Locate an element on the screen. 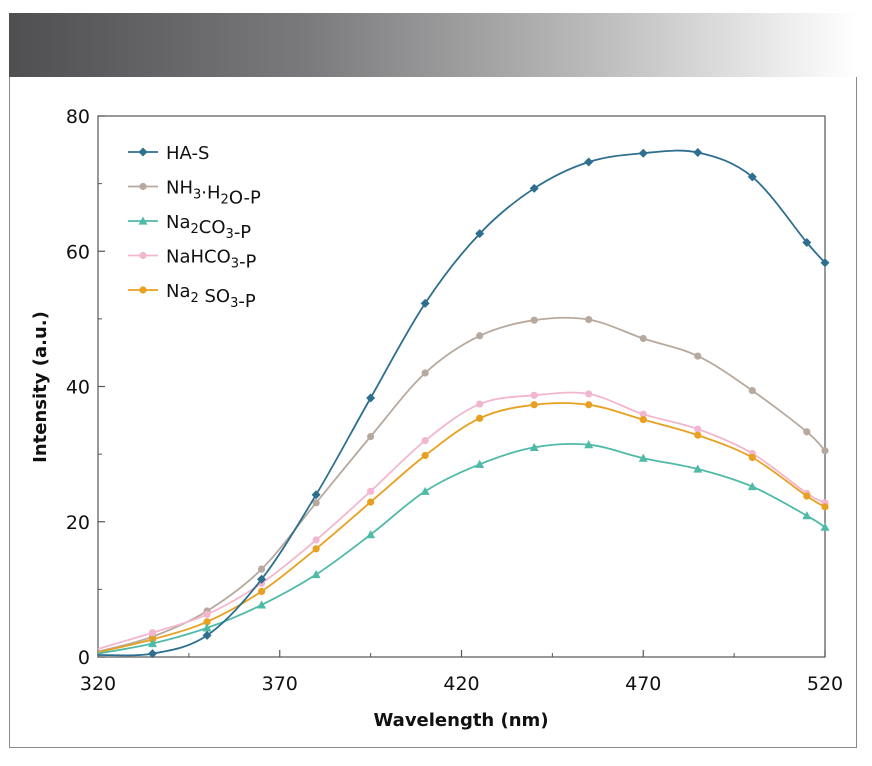  x-axis-title: Wavelength (nm) is located at coordinates (460, 720).